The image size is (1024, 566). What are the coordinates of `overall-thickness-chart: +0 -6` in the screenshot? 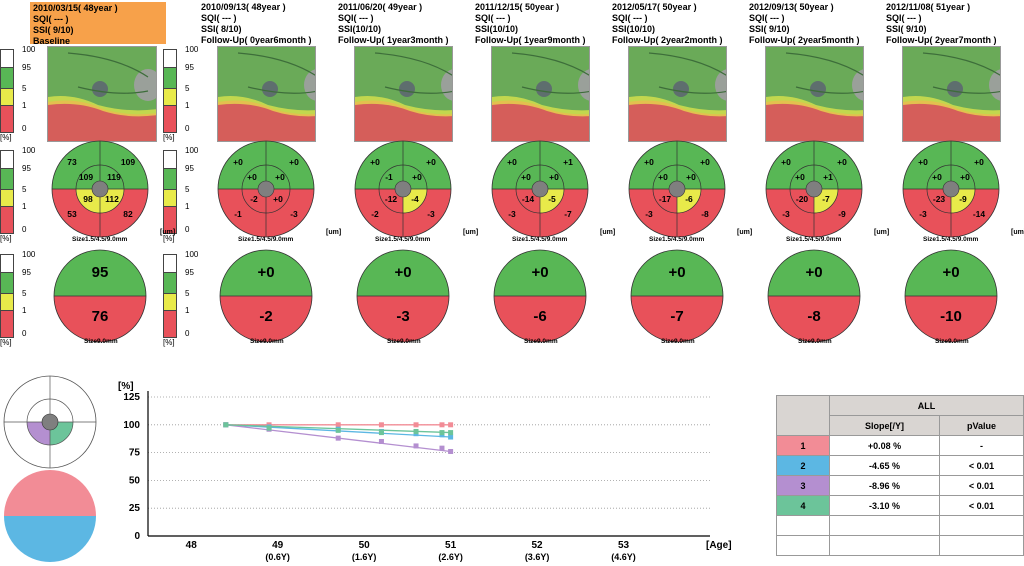 It's located at (540, 296).